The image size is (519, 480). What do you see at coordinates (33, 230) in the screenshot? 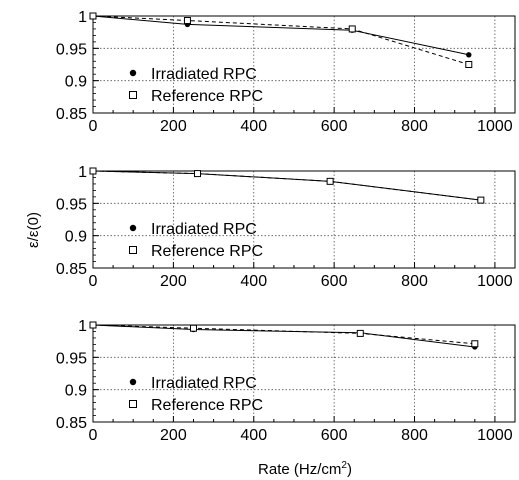
I see `y-axis-title: ε/ε(0)` at bounding box center [33, 230].